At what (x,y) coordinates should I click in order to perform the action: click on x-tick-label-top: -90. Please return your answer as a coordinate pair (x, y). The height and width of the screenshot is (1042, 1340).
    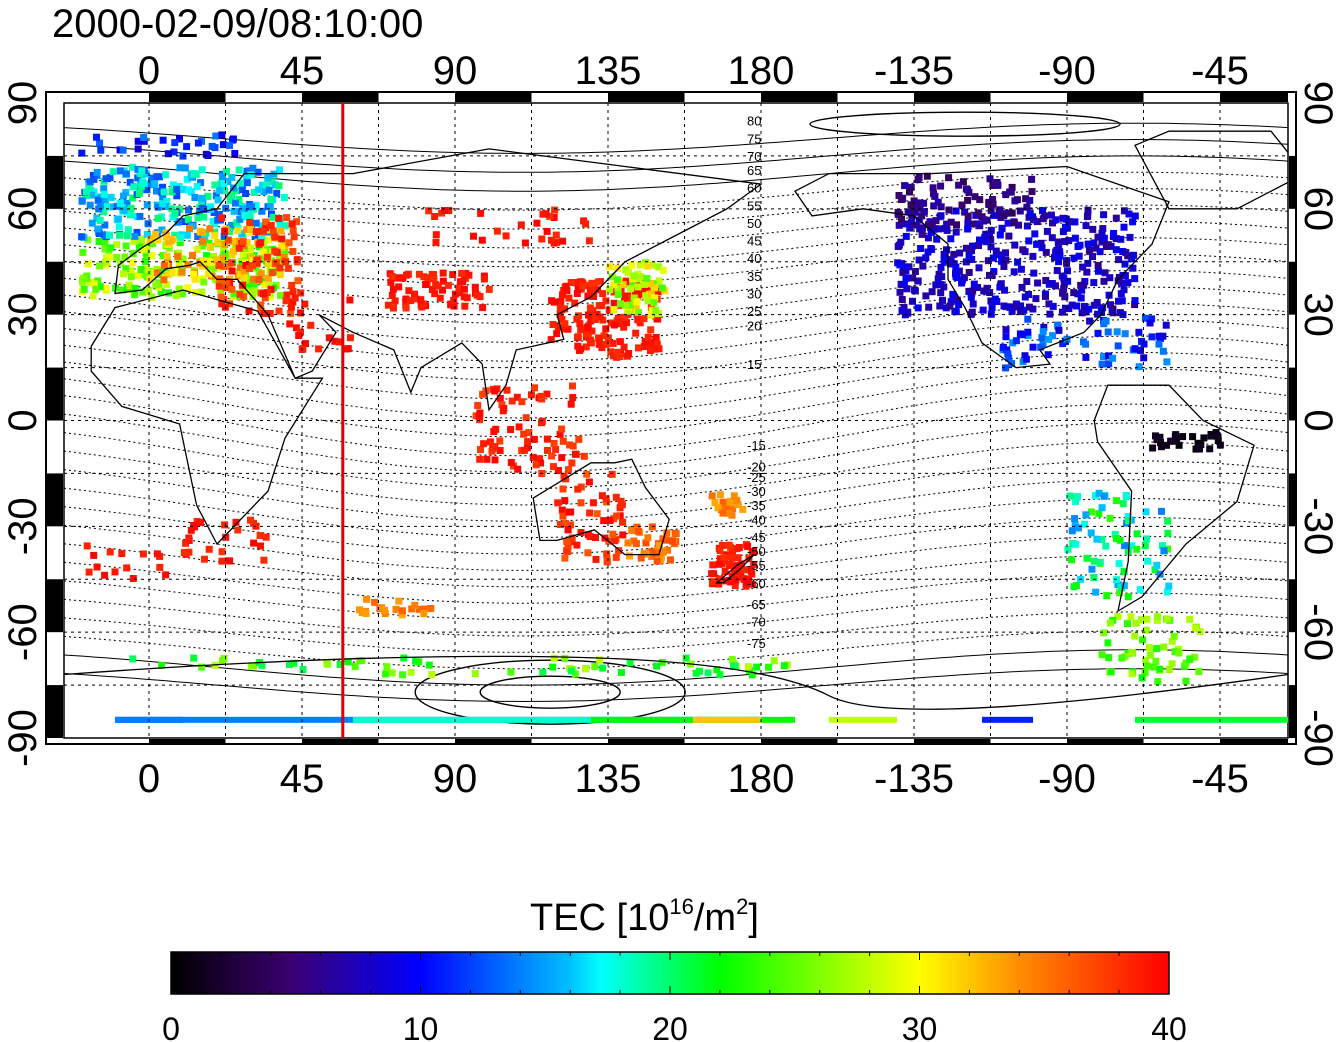
    Looking at the image, I should click on (1067, 71).